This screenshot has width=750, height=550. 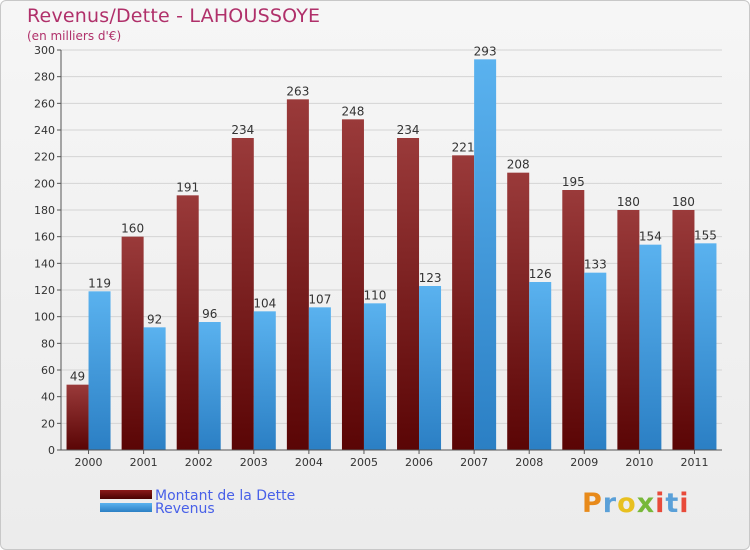 What do you see at coordinates (694, 462) in the screenshot?
I see `x-tick-label: 2011` at bounding box center [694, 462].